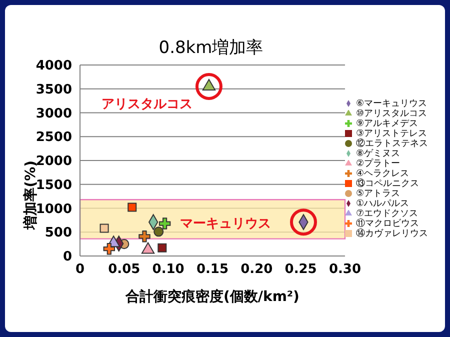  I want to click on x-tick-label: 0.20, so click(256, 270).